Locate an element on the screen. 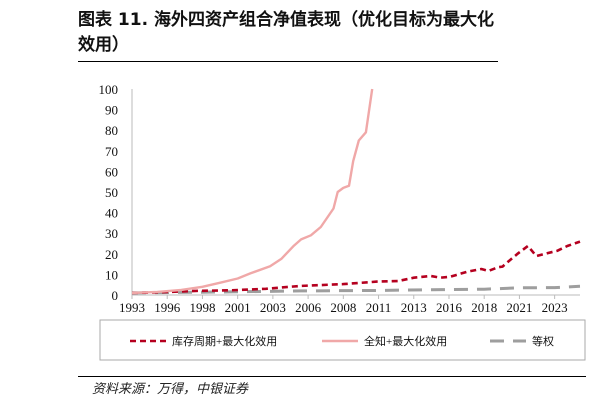 Image resolution: width=614 pixels, height=409 pixels. x-tick-label: 2023 is located at coordinates (555, 307).